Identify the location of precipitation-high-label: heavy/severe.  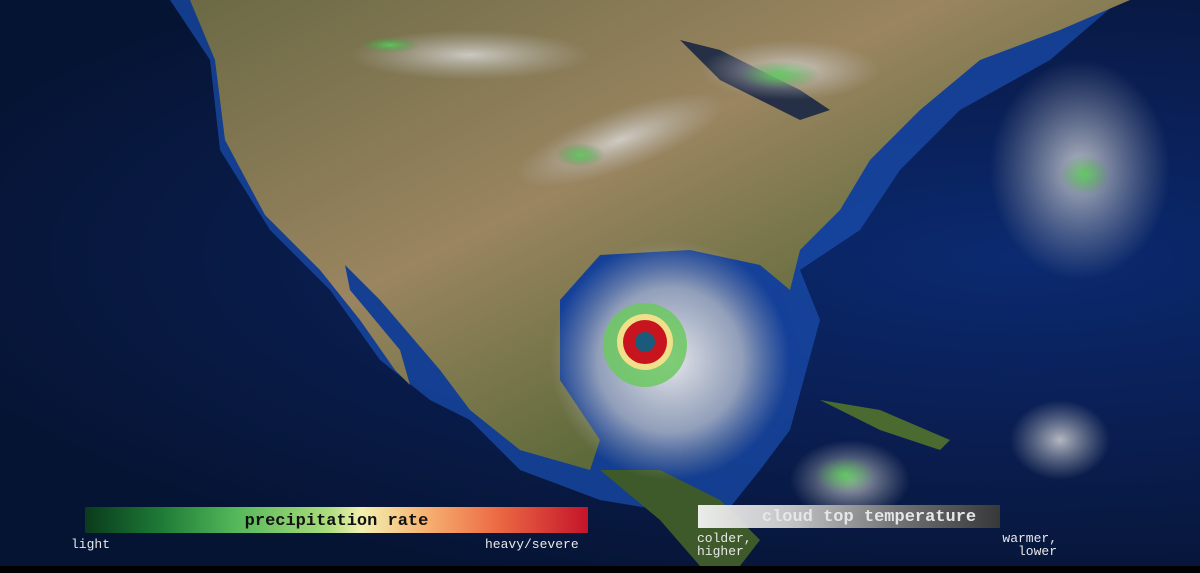
(532, 544).